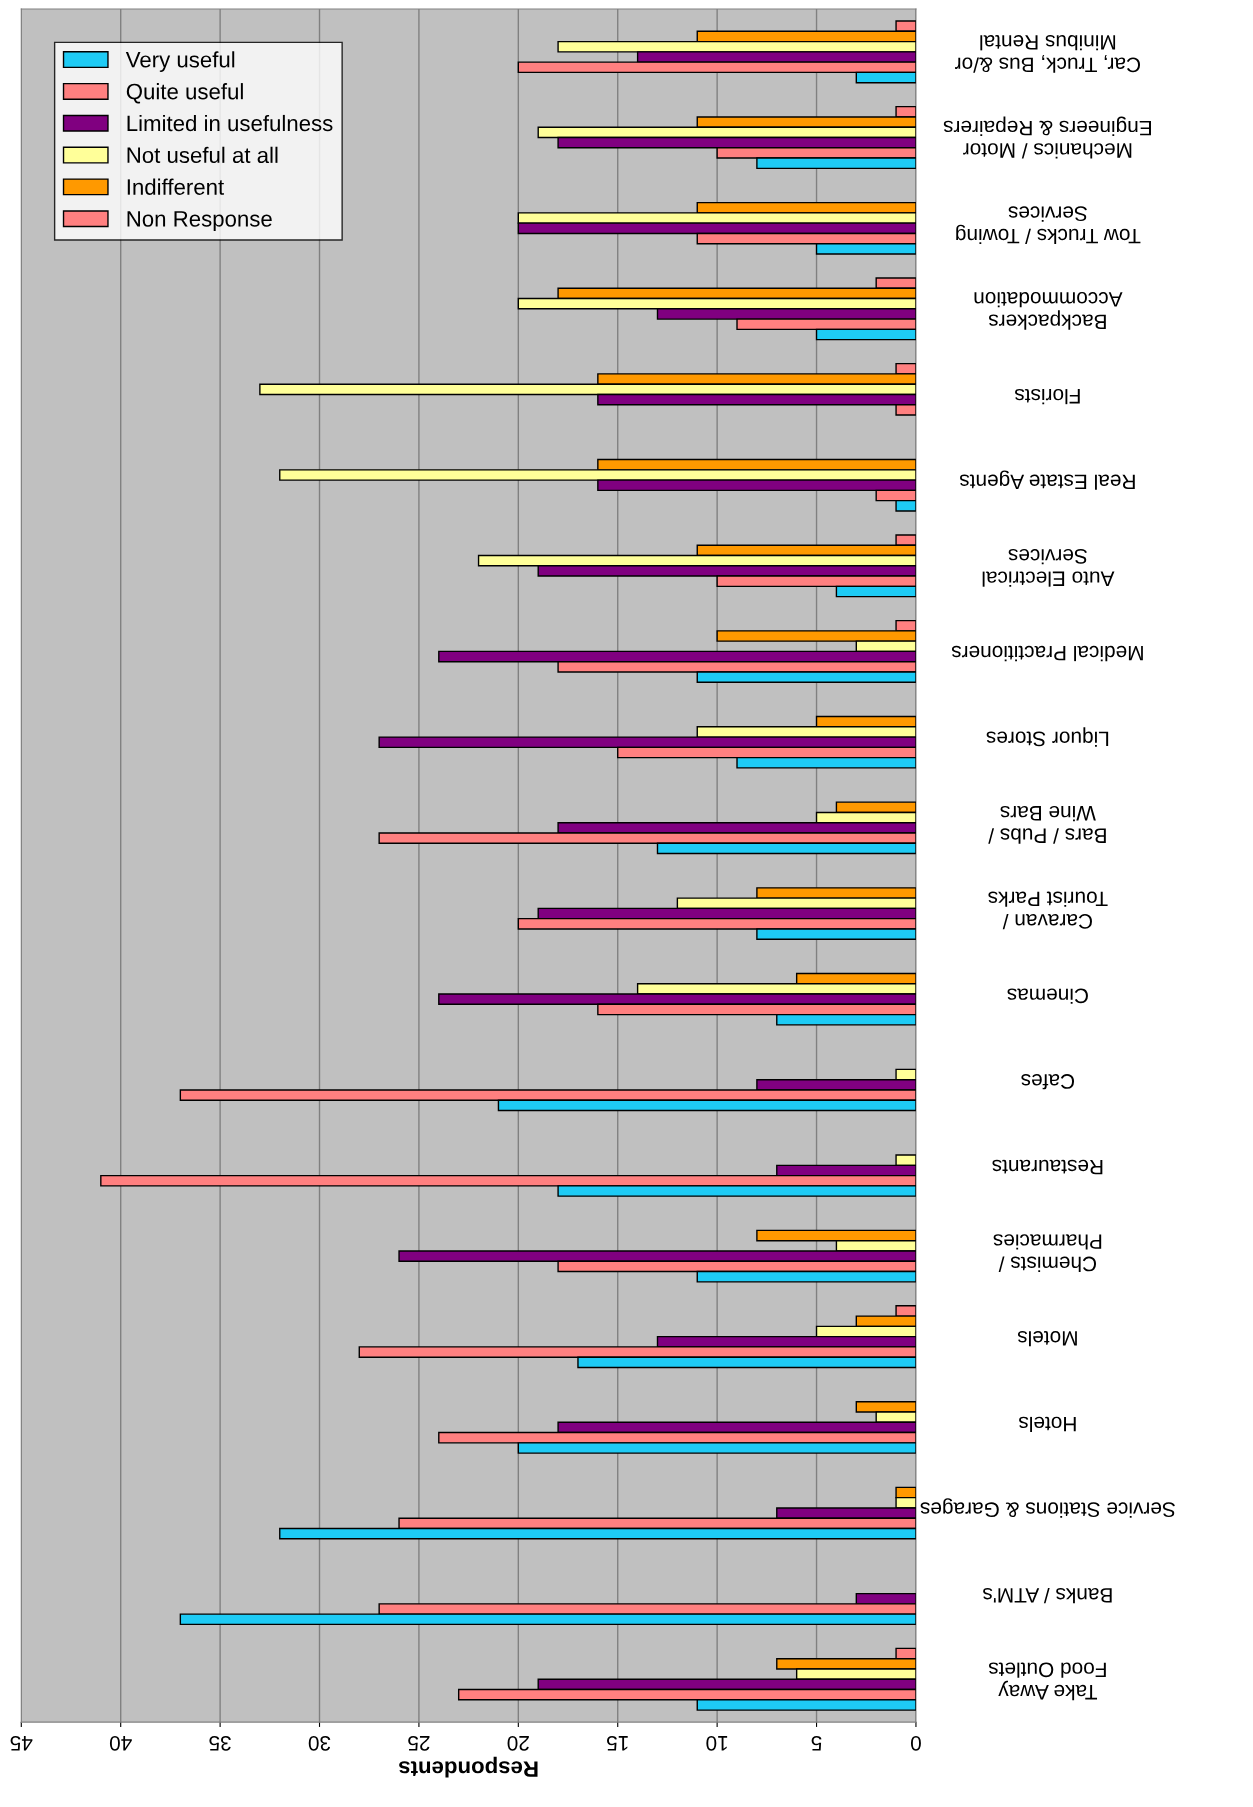 The image size is (1253, 1807). Describe the element at coordinates (1047, 824) in the screenshot. I see `y-tick-label: Bars / Pubs / Wine Bars` at that location.